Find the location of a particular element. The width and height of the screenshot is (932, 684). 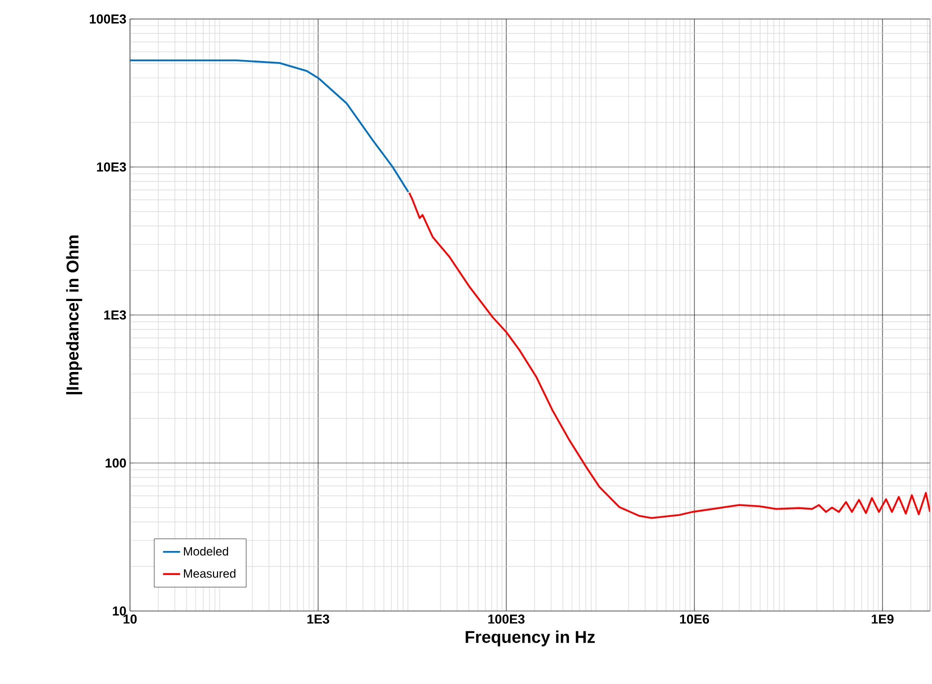

y-tick-label: 1E3 is located at coordinates (115, 315).